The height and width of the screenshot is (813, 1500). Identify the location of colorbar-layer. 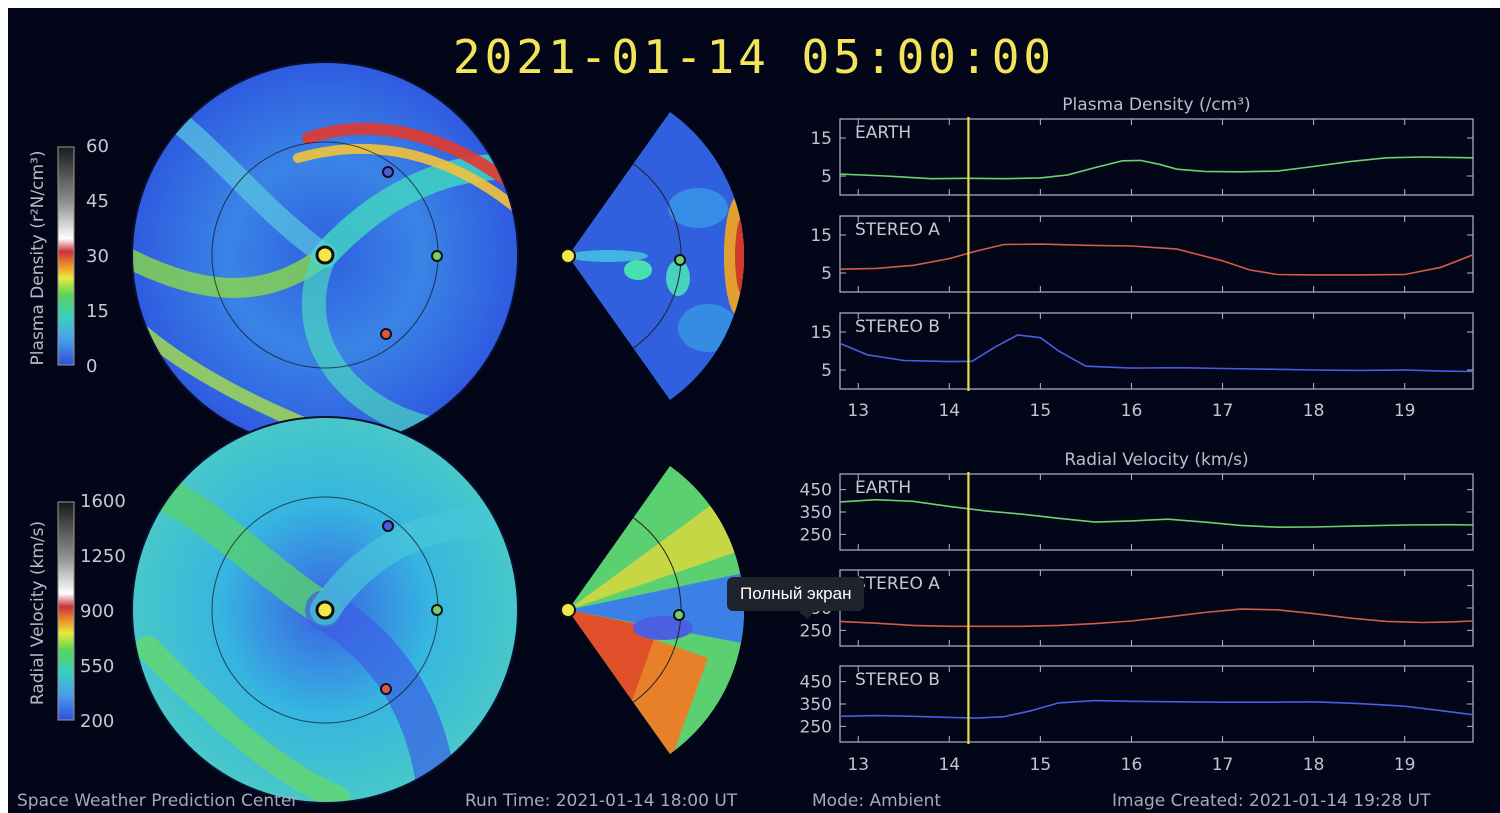
(66, 433).